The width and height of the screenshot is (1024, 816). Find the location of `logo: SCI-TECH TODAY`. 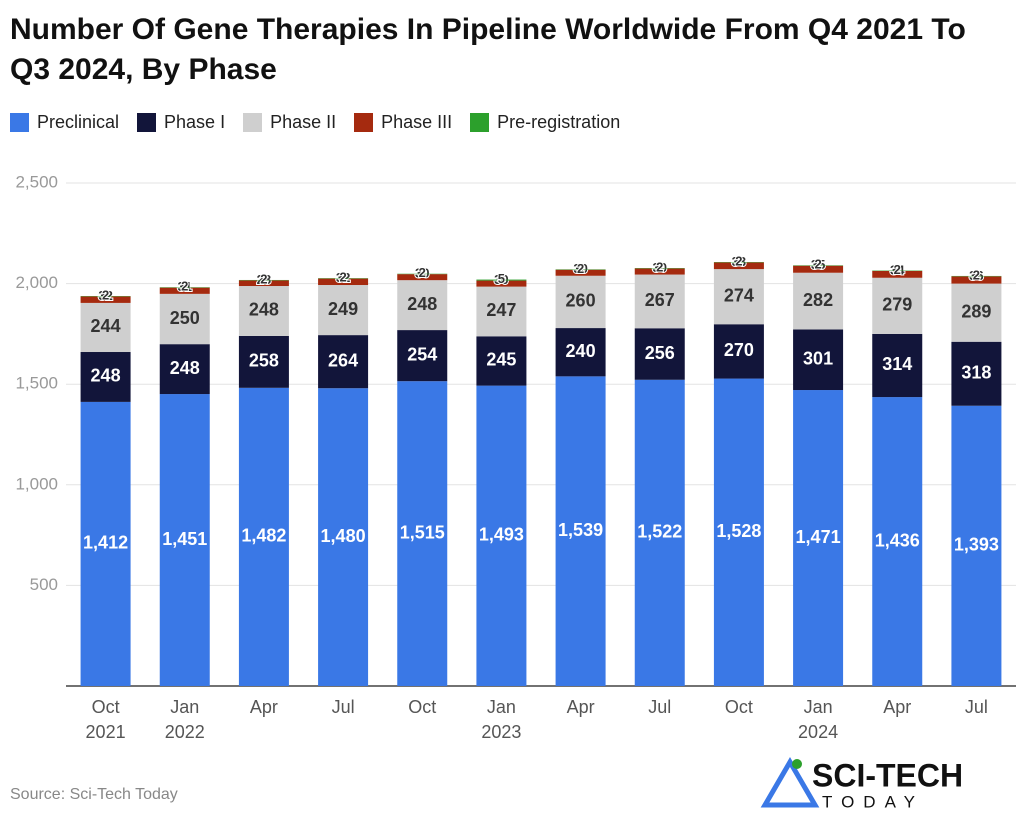

logo: SCI-TECH TODAY is located at coordinates (861, 784).